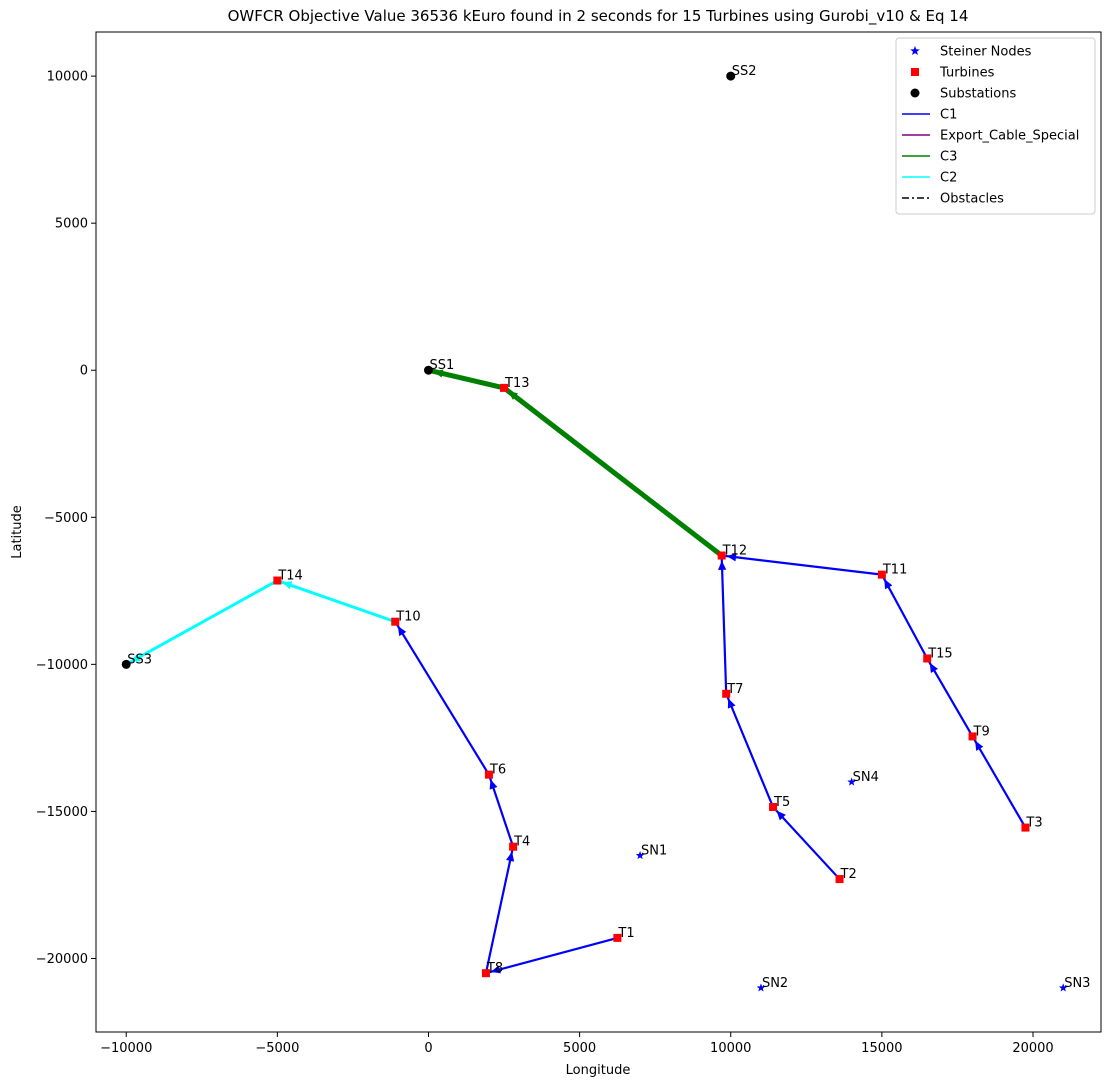  Describe the element at coordinates (929, 178) in the screenshot. I see `legend-entry: C2` at that location.